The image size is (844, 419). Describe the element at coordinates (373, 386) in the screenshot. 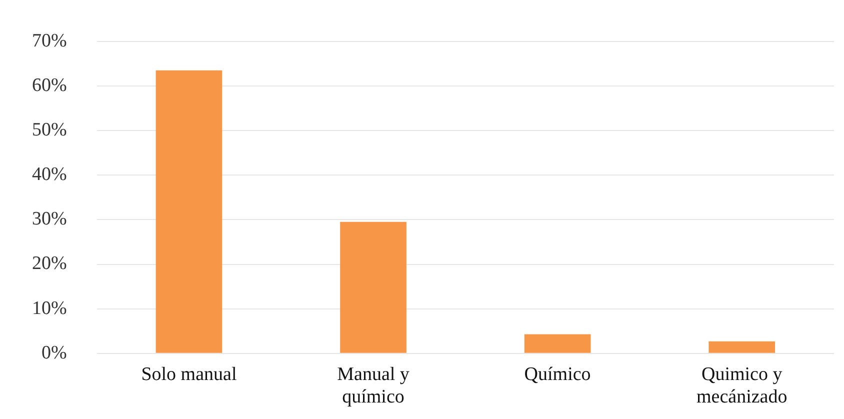

I see `x-tick-label: Manual y químico` at that location.